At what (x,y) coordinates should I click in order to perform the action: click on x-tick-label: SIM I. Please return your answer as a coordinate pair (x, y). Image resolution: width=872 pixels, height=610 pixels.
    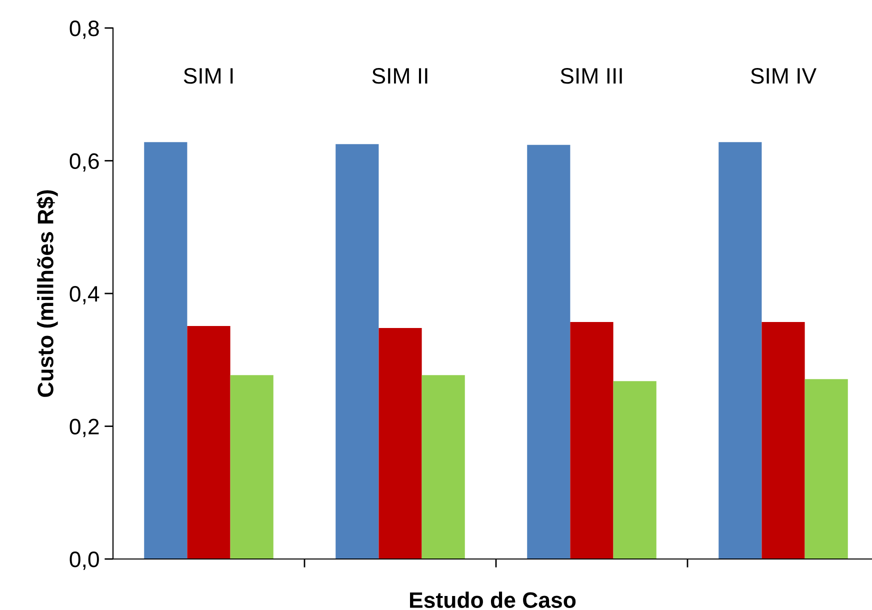
    Looking at the image, I should click on (208, 76).